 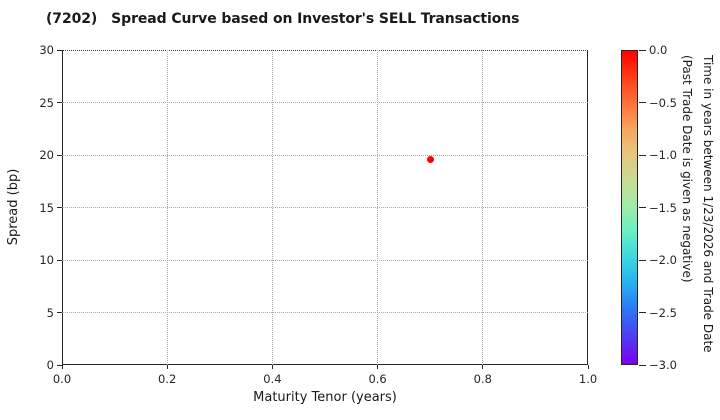 I want to click on colorbar-tick-label: −1.0, so click(x=663, y=155).